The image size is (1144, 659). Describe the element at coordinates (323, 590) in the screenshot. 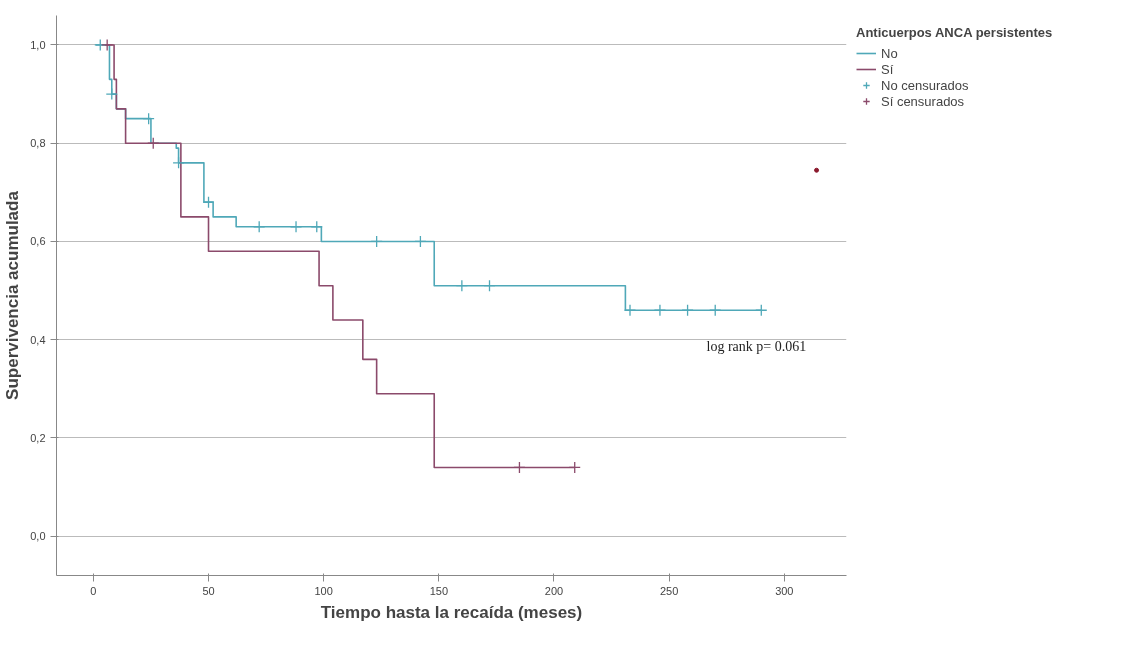

I see `x-tick-label: 100` at that location.